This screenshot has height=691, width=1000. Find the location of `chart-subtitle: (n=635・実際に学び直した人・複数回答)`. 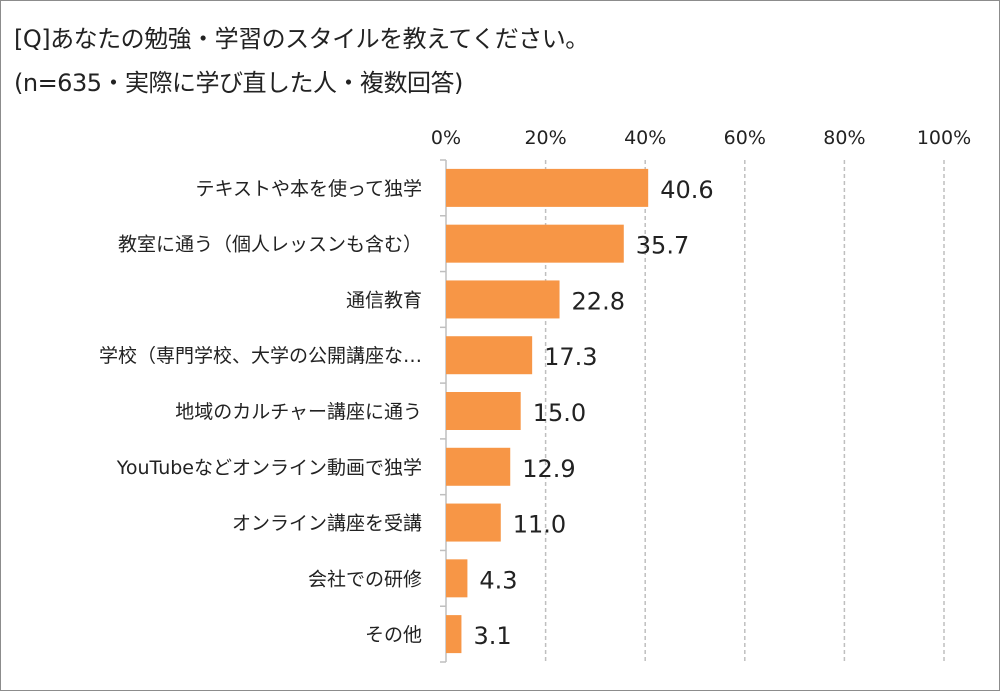

chart-subtitle: (n=635・実際に学び直した人・複数回答) is located at coordinates (238, 83).